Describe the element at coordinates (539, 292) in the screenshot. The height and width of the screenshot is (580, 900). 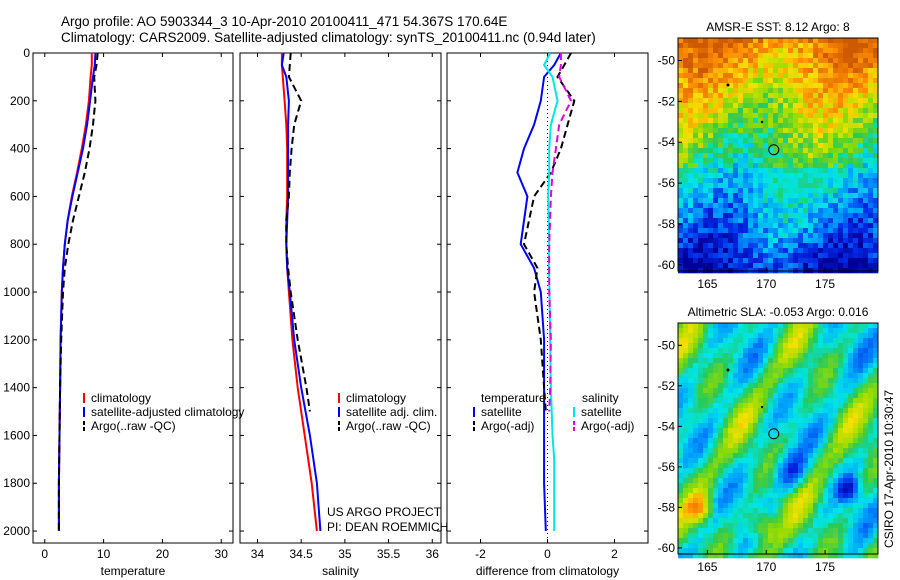
I see `series-line-temperature-satellite` at that location.